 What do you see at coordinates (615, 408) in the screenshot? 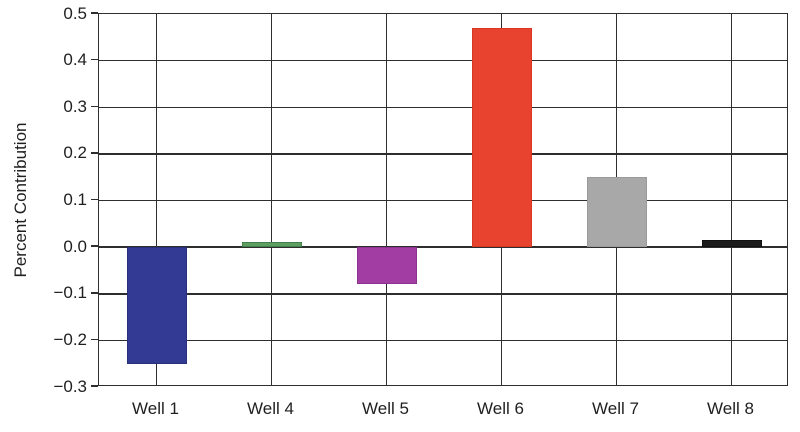
I see `x-tick-label: Well 7` at bounding box center [615, 408].